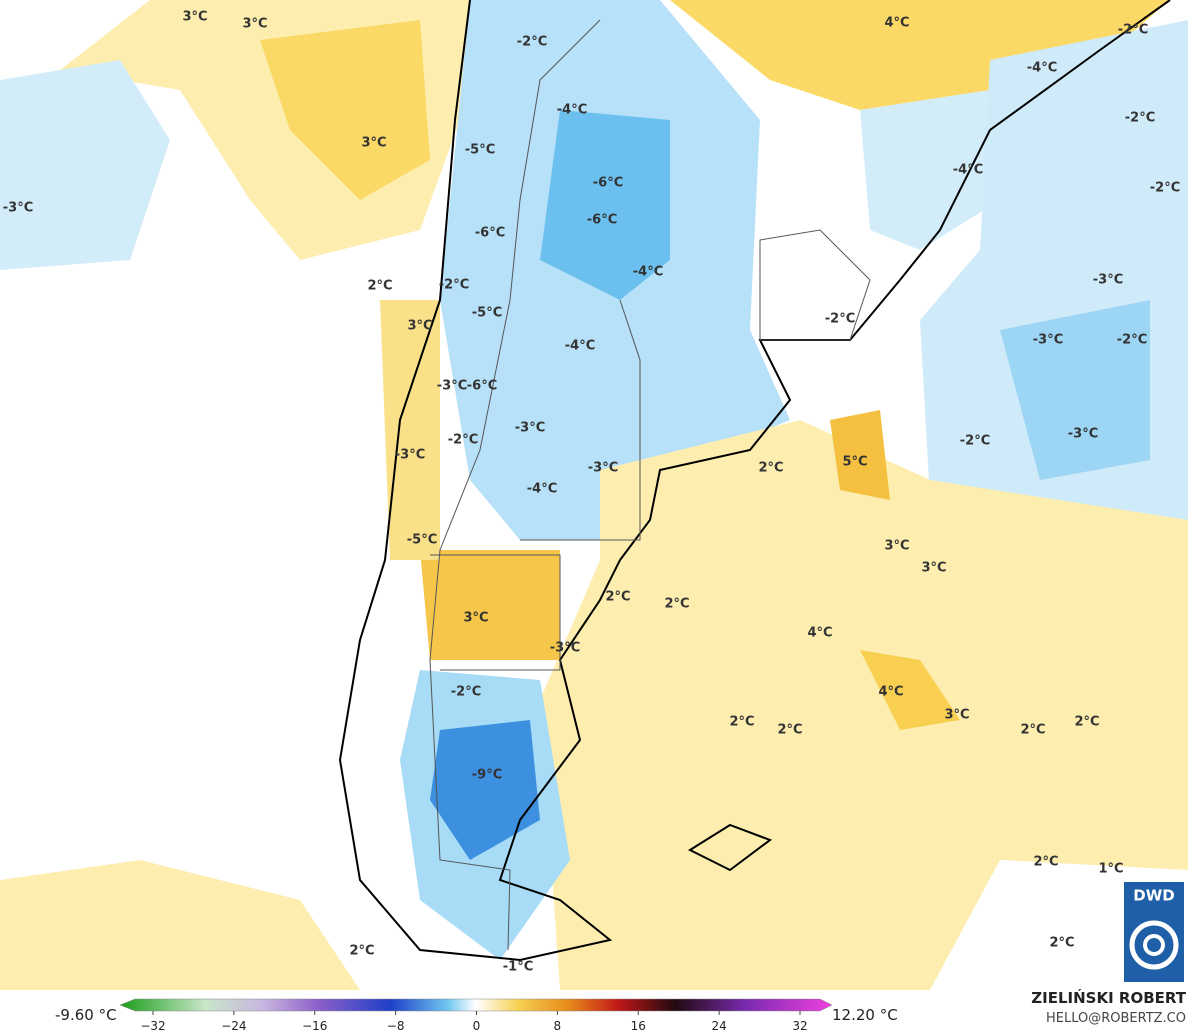 Image resolution: width=1188 pixels, height=1035 pixels. What do you see at coordinates (86, 1015) in the screenshot?
I see `legend-min: -9.60 °C` at bounding box center [86, 1015].